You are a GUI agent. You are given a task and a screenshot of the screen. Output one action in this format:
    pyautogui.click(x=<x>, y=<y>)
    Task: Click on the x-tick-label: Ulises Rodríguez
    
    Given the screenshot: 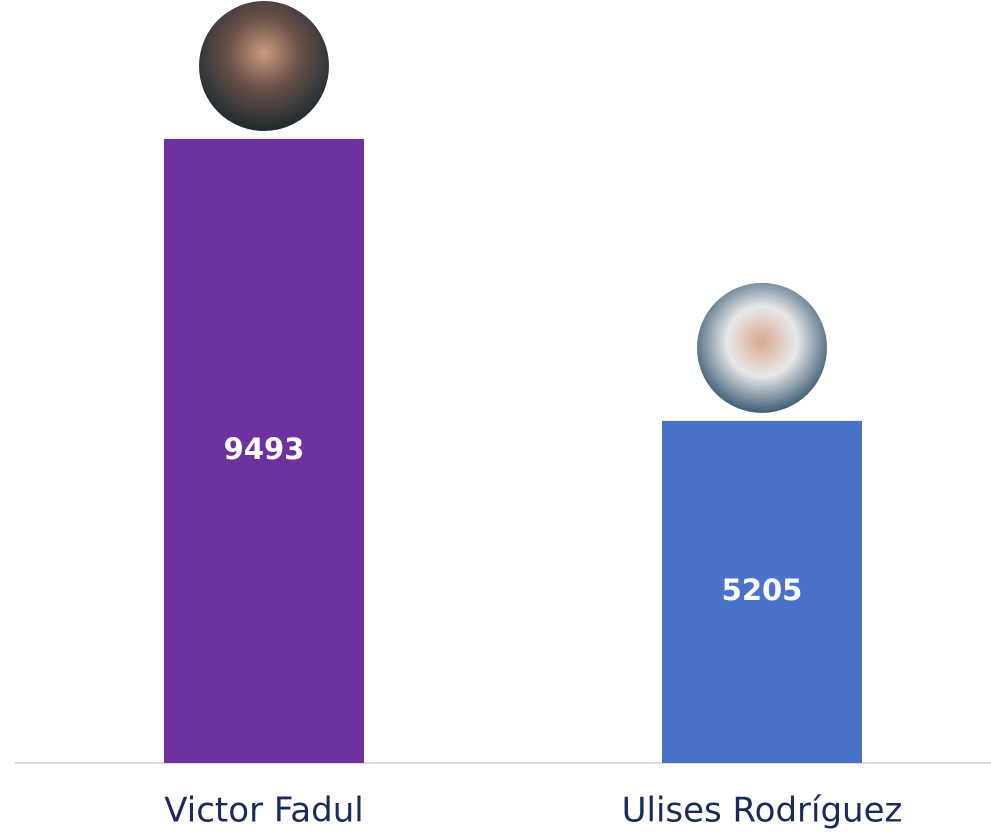 What is the action you would take?
    pyautogui.click(x=762, y=811)
    